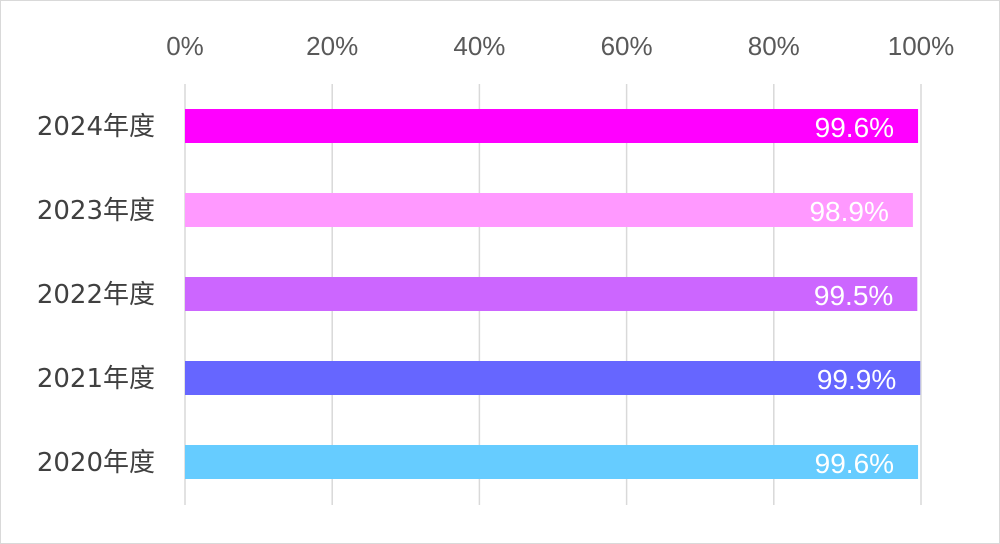 The width and height of the screenshot is (1000, 544). What do you see at coordinates (96, 211) in the screenshot?
I see `y-category-label: 2023年度` at bounding box center [96, 211].